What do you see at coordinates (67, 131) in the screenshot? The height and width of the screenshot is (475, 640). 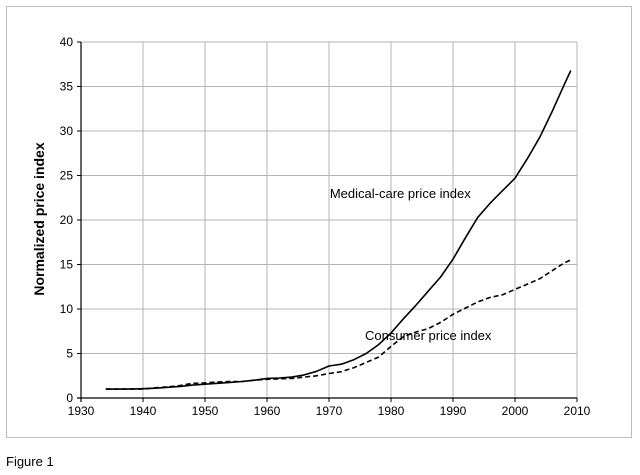 I see `y-tick-label: 30` at bounding box center [67, 131].